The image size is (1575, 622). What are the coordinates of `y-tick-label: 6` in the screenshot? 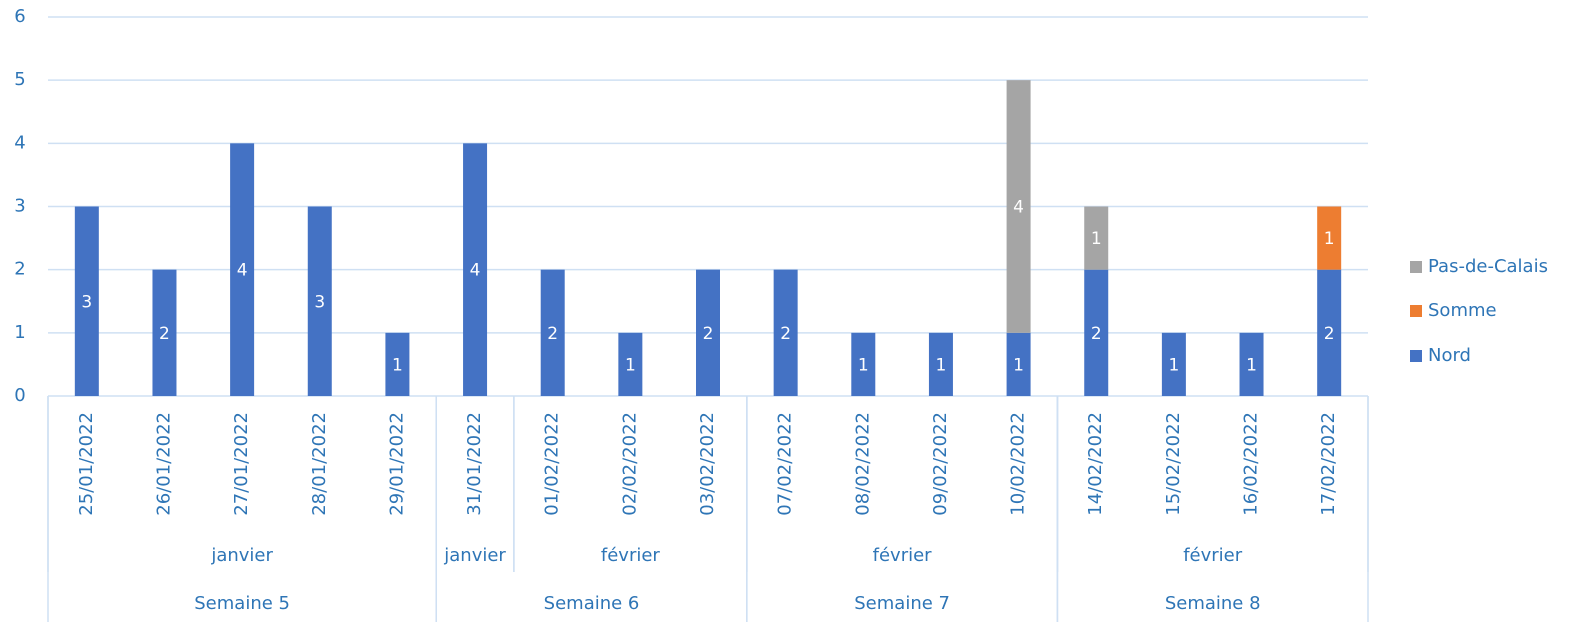 It's located at (19, 16).